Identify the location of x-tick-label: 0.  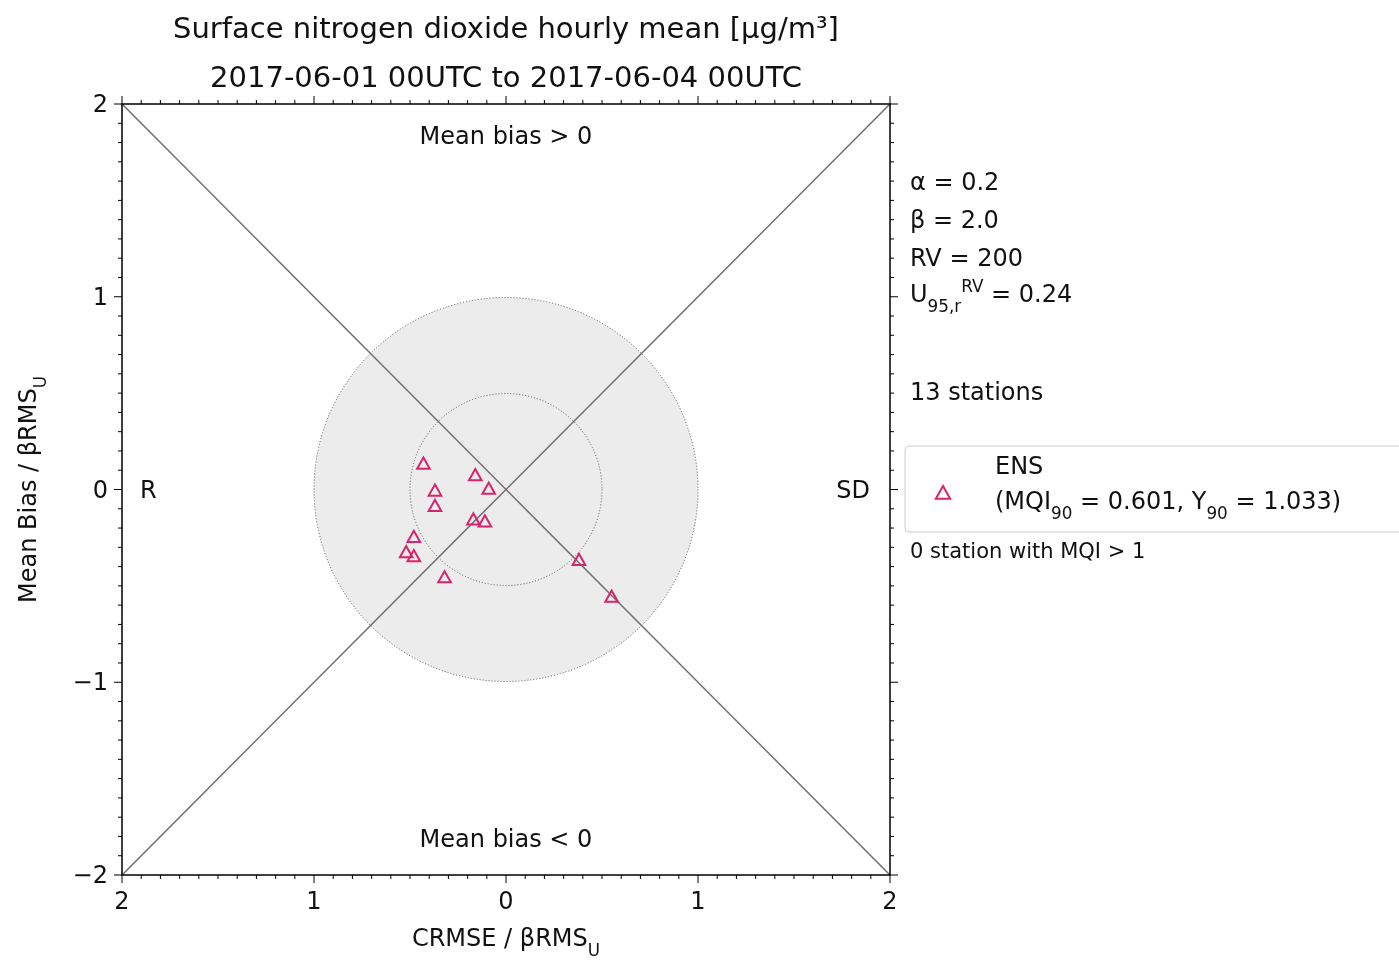
(506, 901).